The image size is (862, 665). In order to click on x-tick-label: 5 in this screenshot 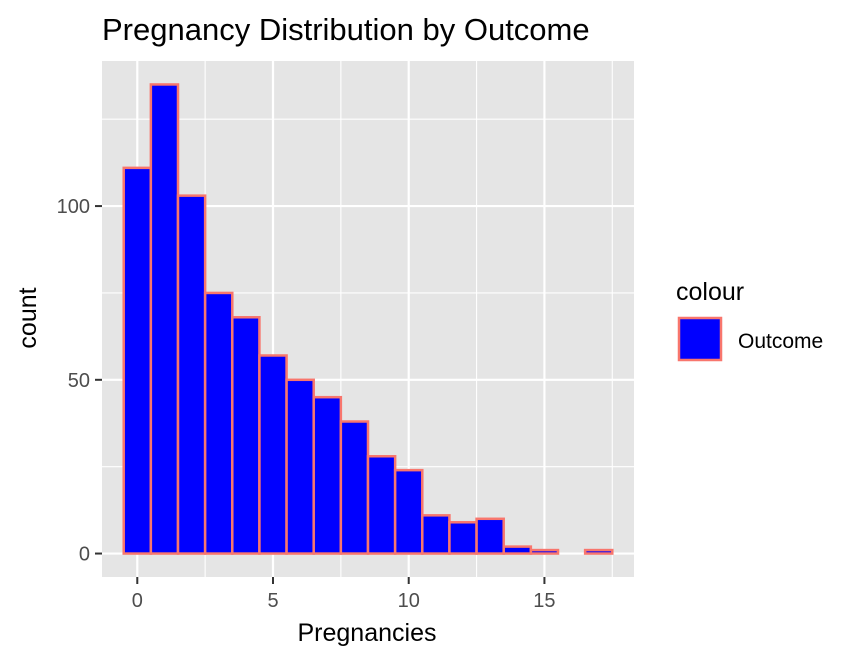, I will do `click(272, 601)`.